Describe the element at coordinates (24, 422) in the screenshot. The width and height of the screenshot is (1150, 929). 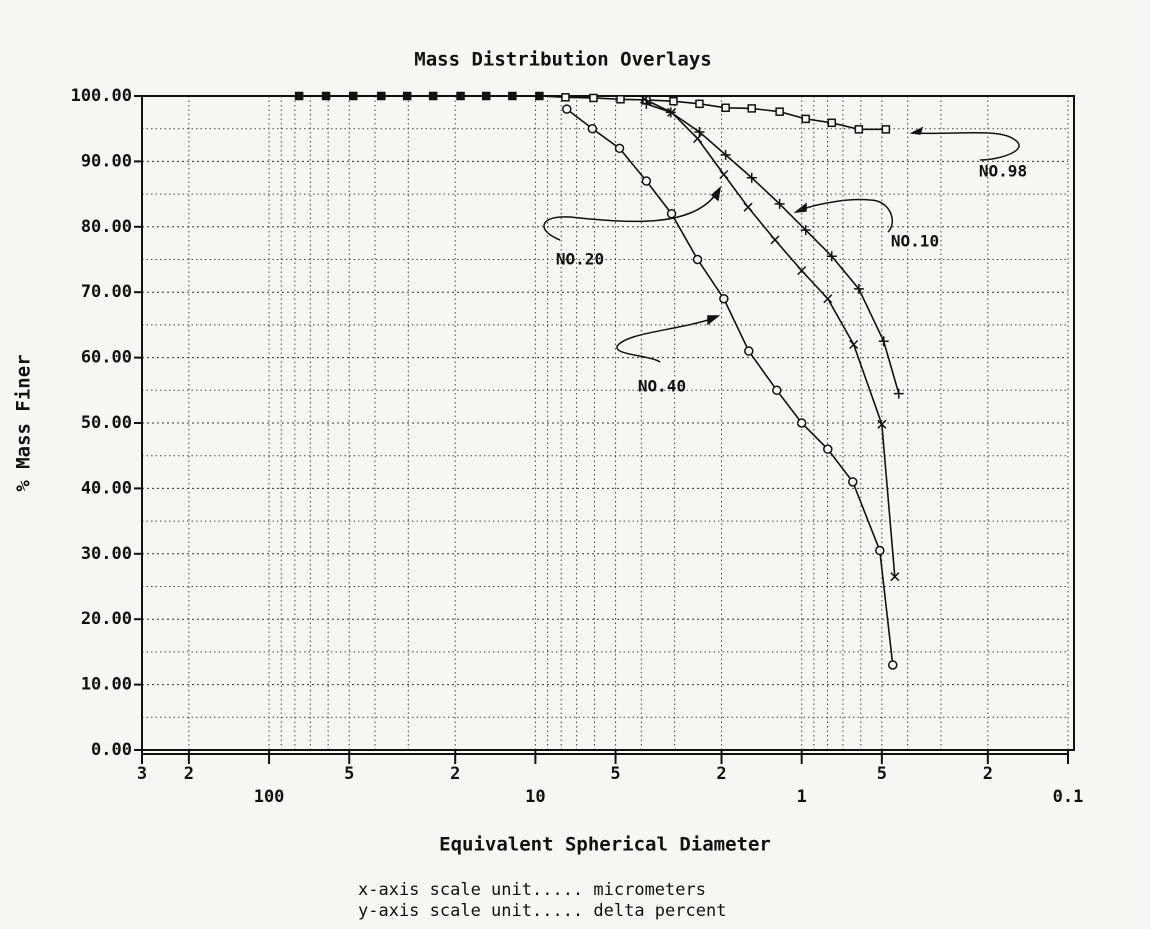
I see `y-axis-label: % Mass Finer` at that location.